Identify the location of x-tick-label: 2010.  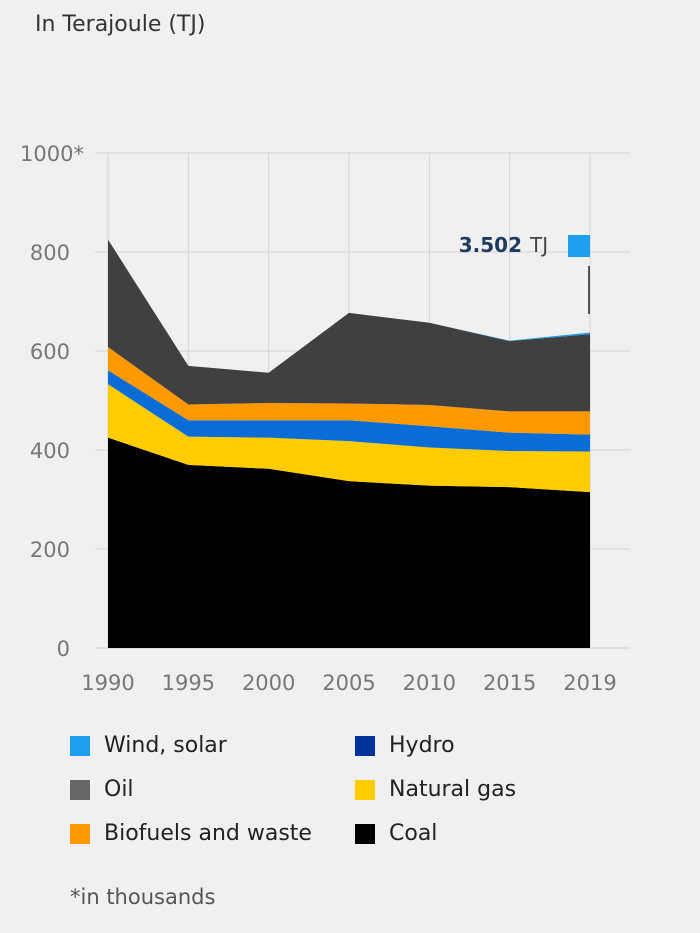
(429, 683).